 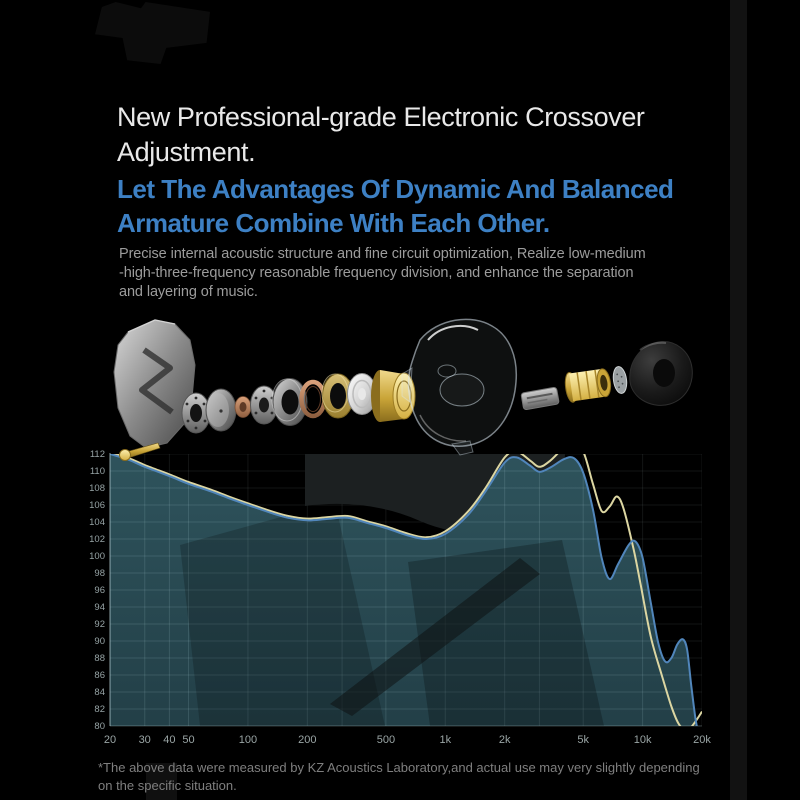 What do you see at coordinates (702, 740) in the screenshot?
I see `x-tick-label: 20k` at bounding box center [702, 740].